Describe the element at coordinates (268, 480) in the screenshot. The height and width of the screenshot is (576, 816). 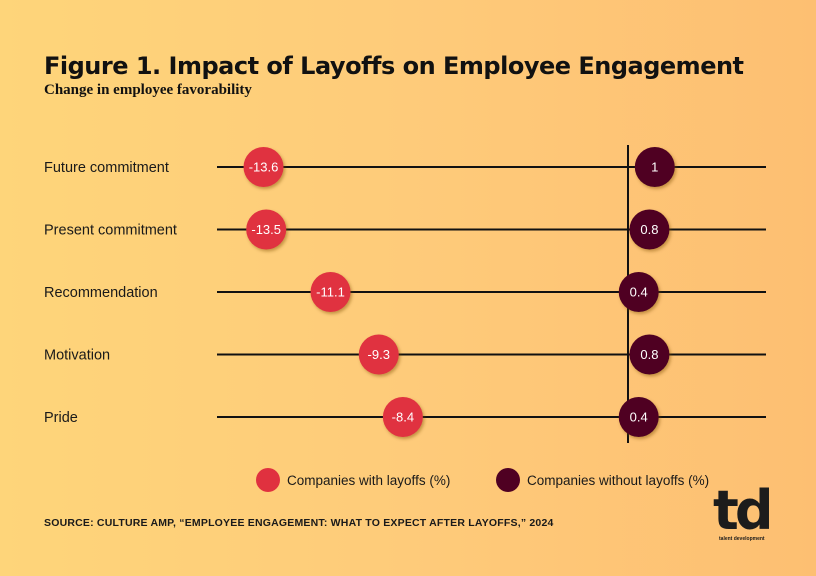
I see `legend-swatch-red` at that location.